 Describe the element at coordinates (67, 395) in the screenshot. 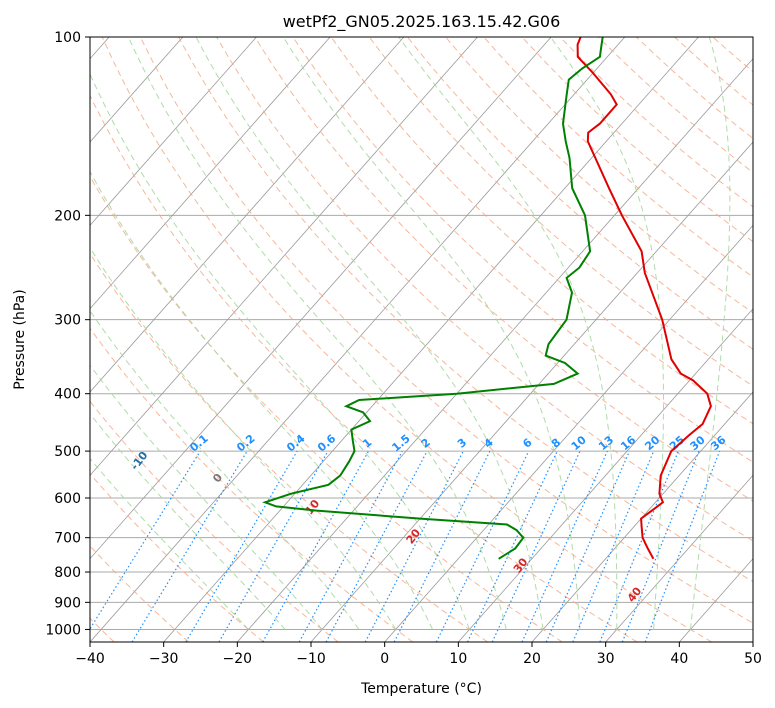

I see `y-tick-label: 400` at that location.